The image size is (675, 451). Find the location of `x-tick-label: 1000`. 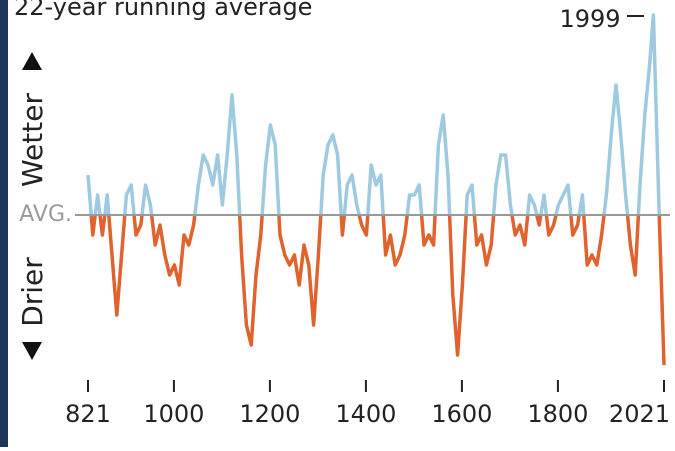

x-tick-label: 1000 is located at coordinates (173, 414).